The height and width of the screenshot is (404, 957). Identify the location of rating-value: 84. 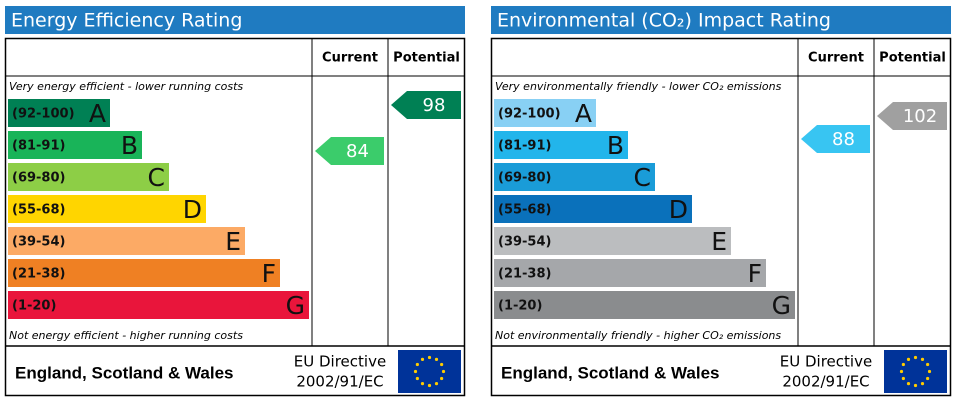
(357, 151).